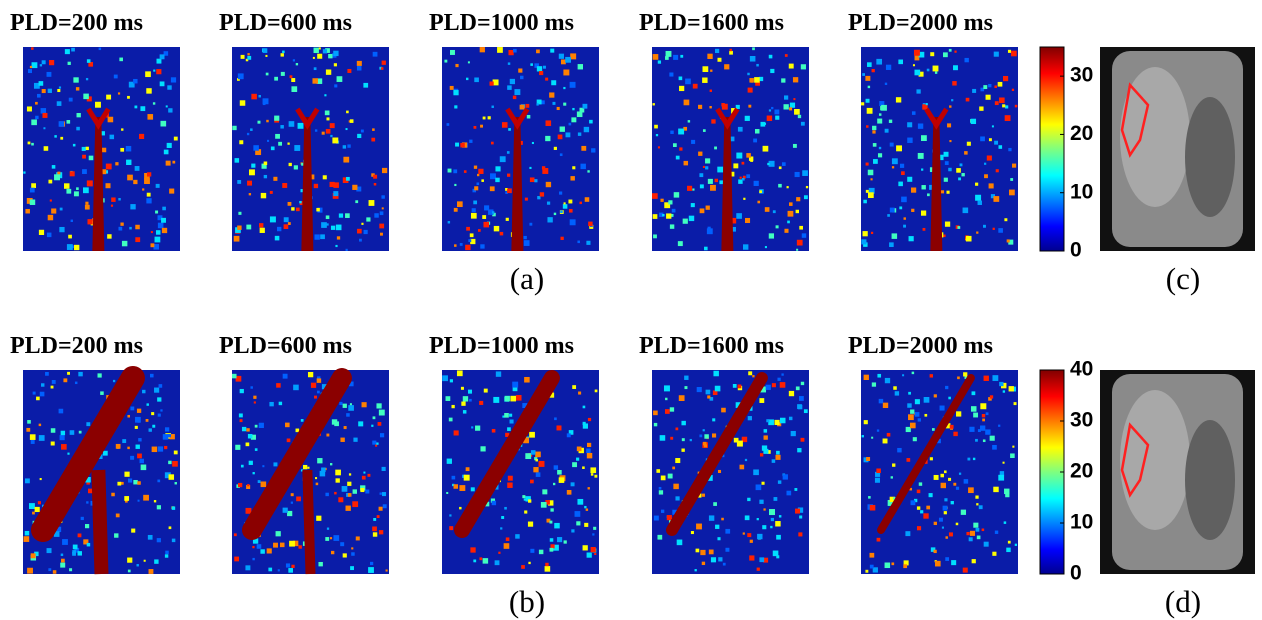 The height and width of the screenshot is (620, 1262). I want to click on panel-title: PLD=200 ms, so click(76, 23).